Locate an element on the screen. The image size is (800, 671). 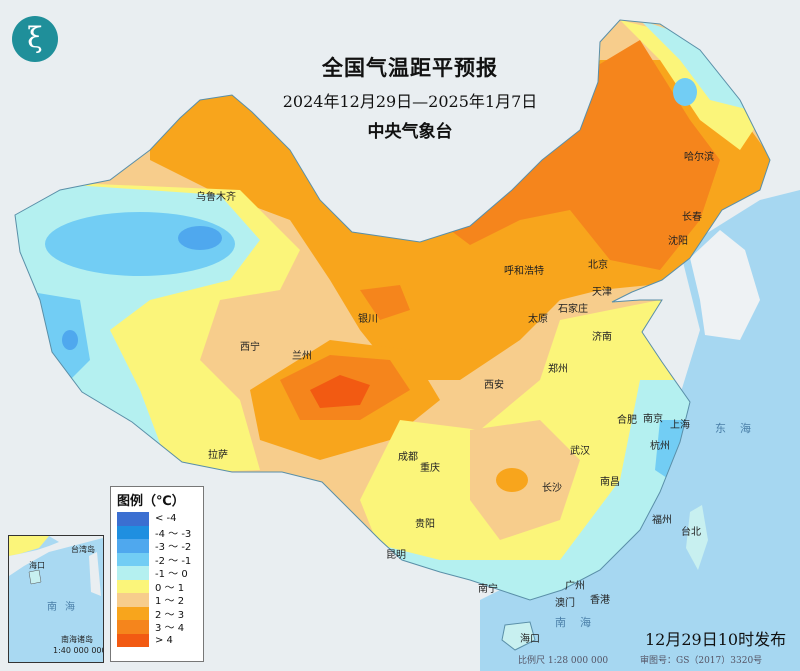
legend-label: 0 ～ 1 is located at coordinates (170, 588).